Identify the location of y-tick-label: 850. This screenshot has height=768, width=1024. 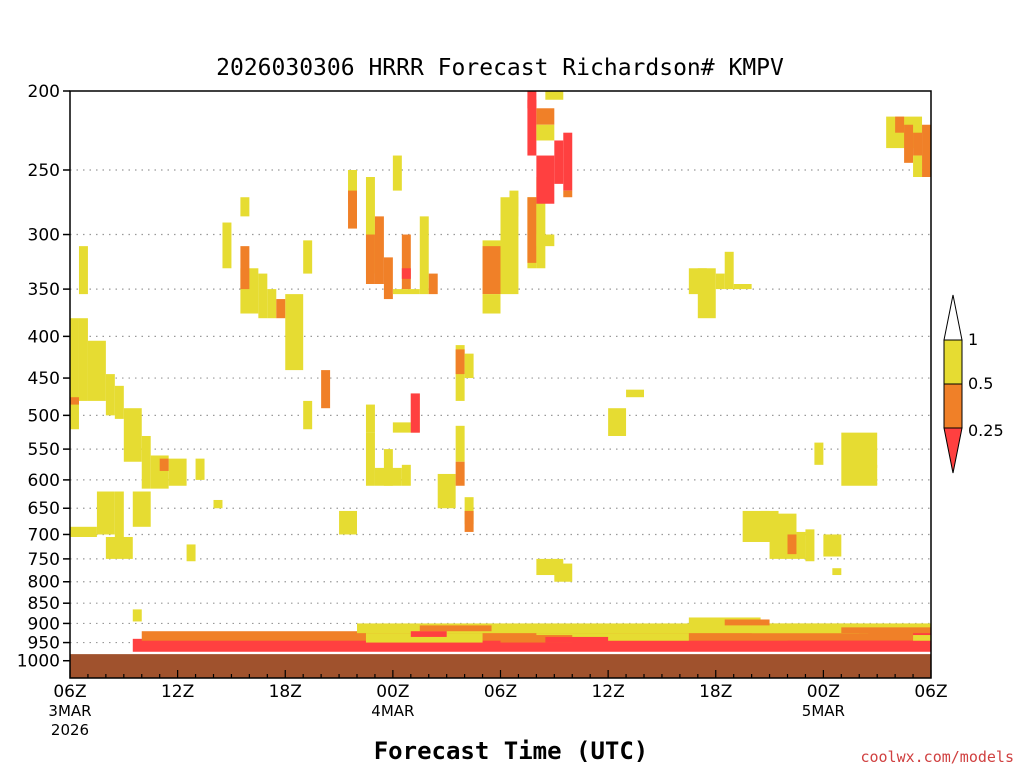
(44, 604).